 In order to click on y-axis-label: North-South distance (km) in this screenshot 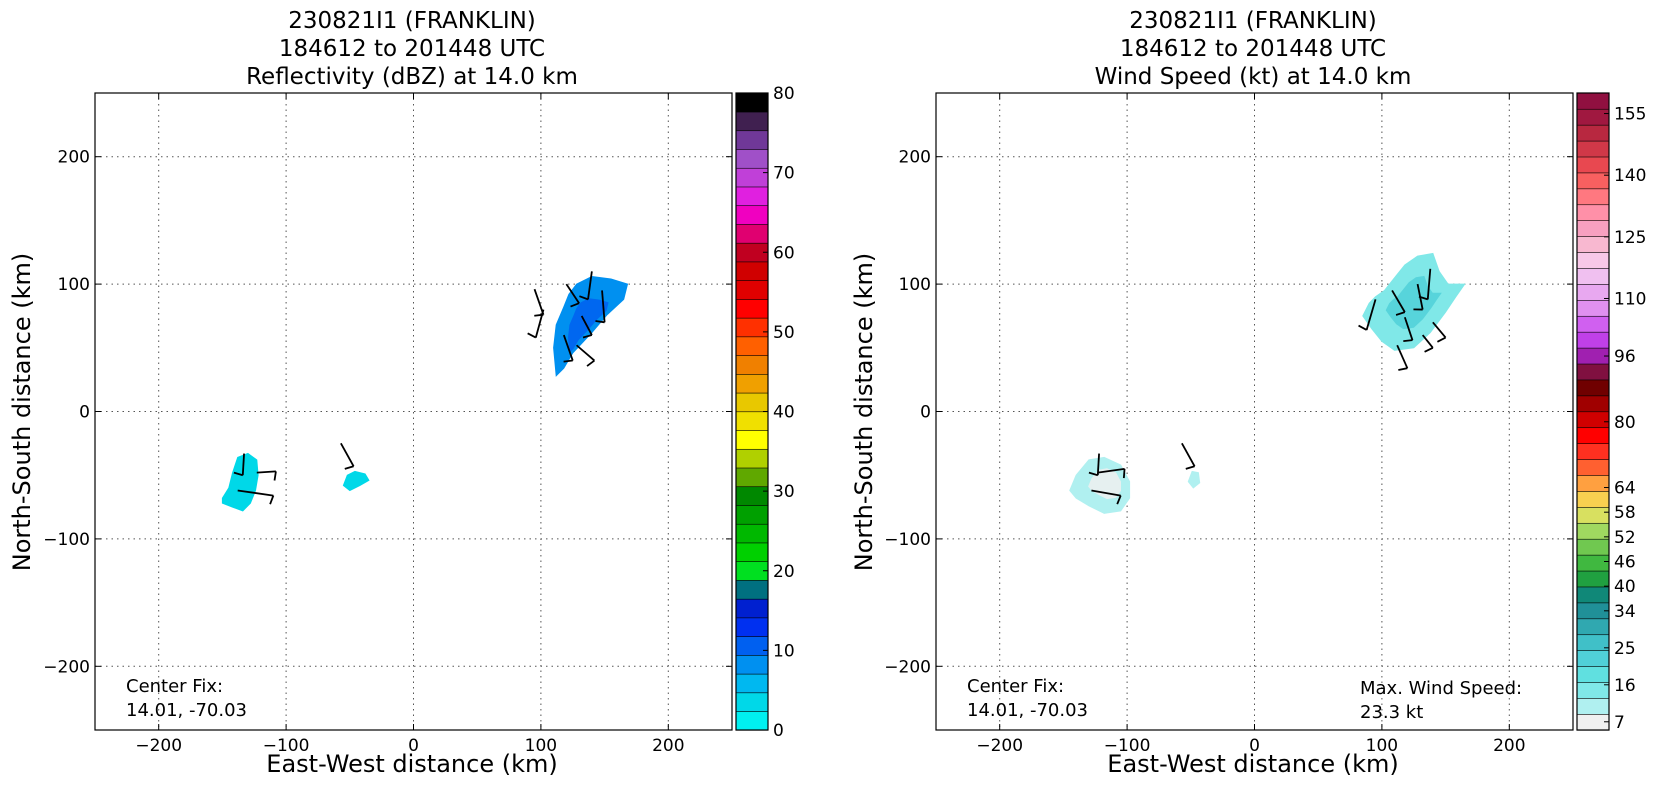, I will do `click(864, 412)`.